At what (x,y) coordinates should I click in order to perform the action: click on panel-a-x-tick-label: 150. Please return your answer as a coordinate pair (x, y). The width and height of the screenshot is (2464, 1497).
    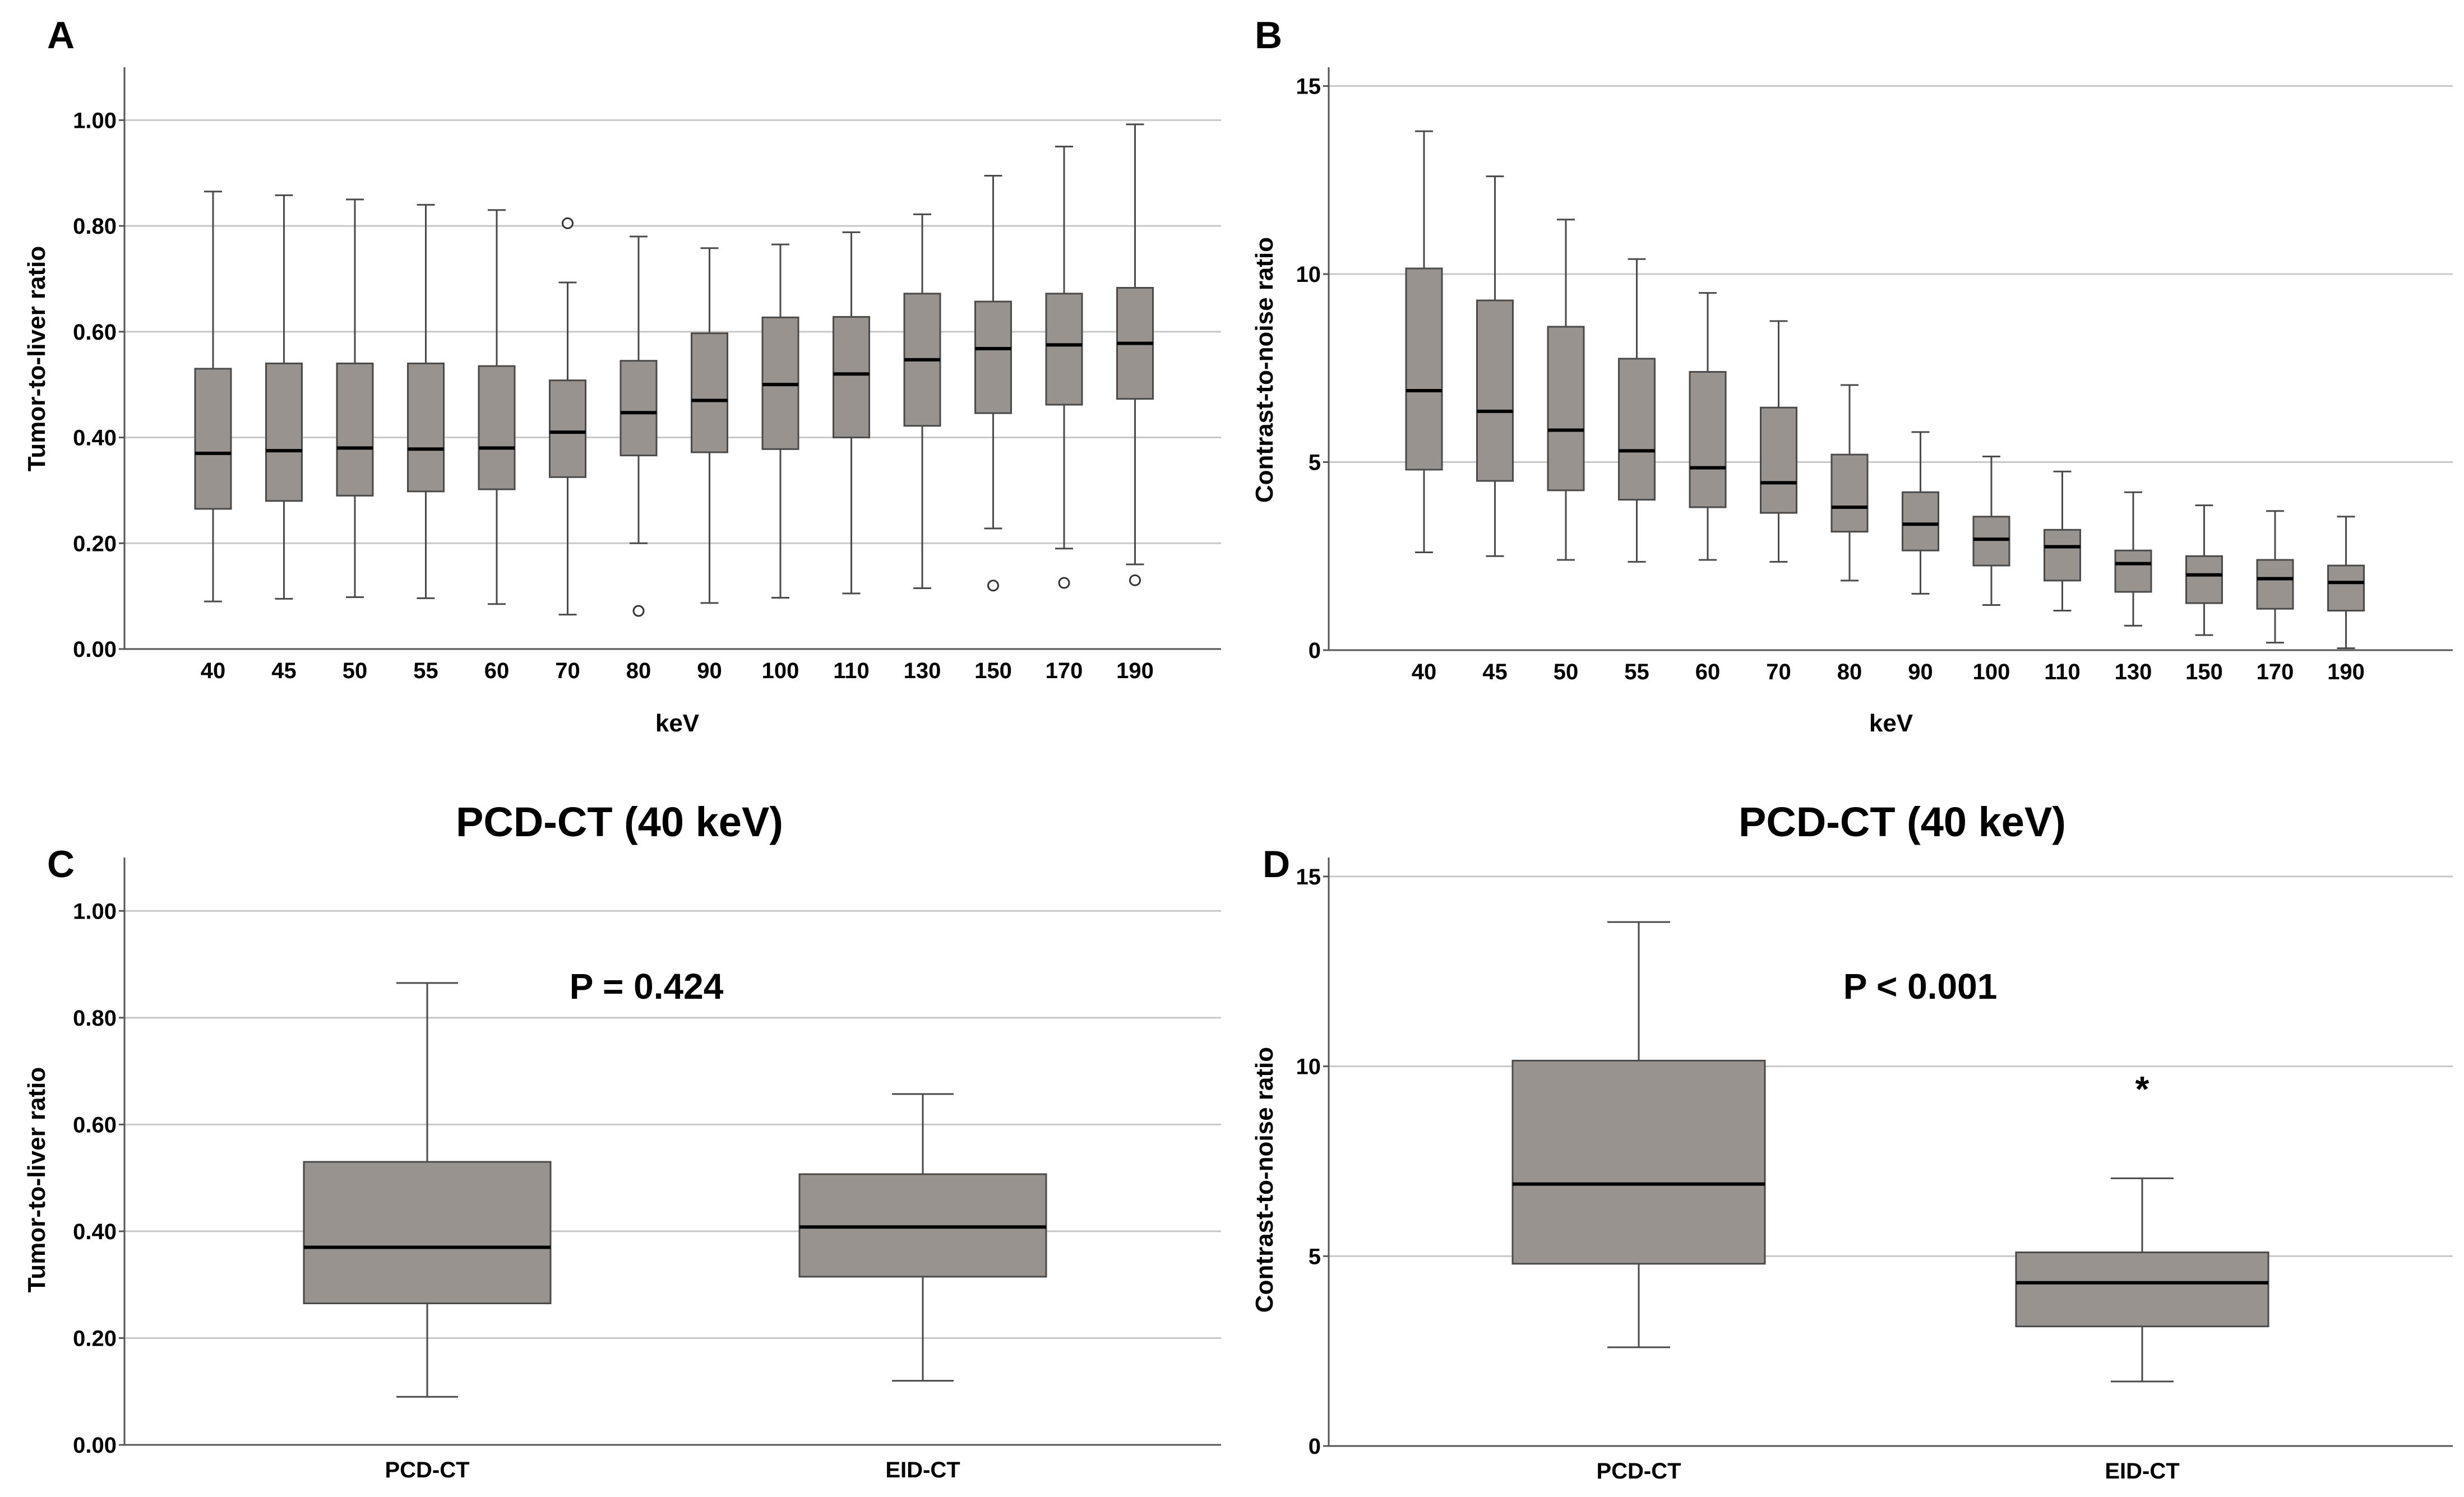
    Looking at the image, I should click on (993, 671).